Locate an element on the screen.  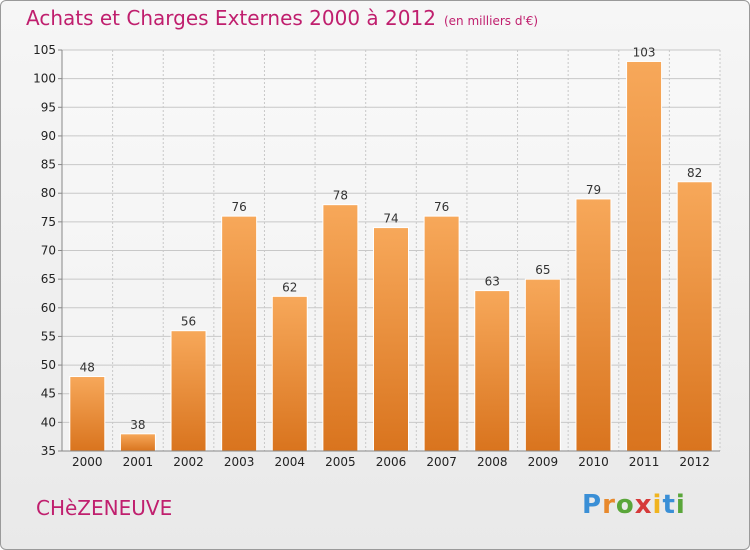
data-label-2004: 62 is located at coordinates (289, 287).